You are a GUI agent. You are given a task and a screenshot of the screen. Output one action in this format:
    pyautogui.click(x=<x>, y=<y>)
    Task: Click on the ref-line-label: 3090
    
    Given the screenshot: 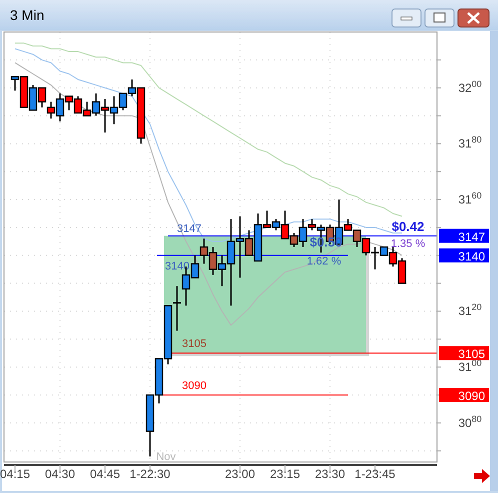 What is the action you would take?
    pyautogui.click(x=194, y=386)
    